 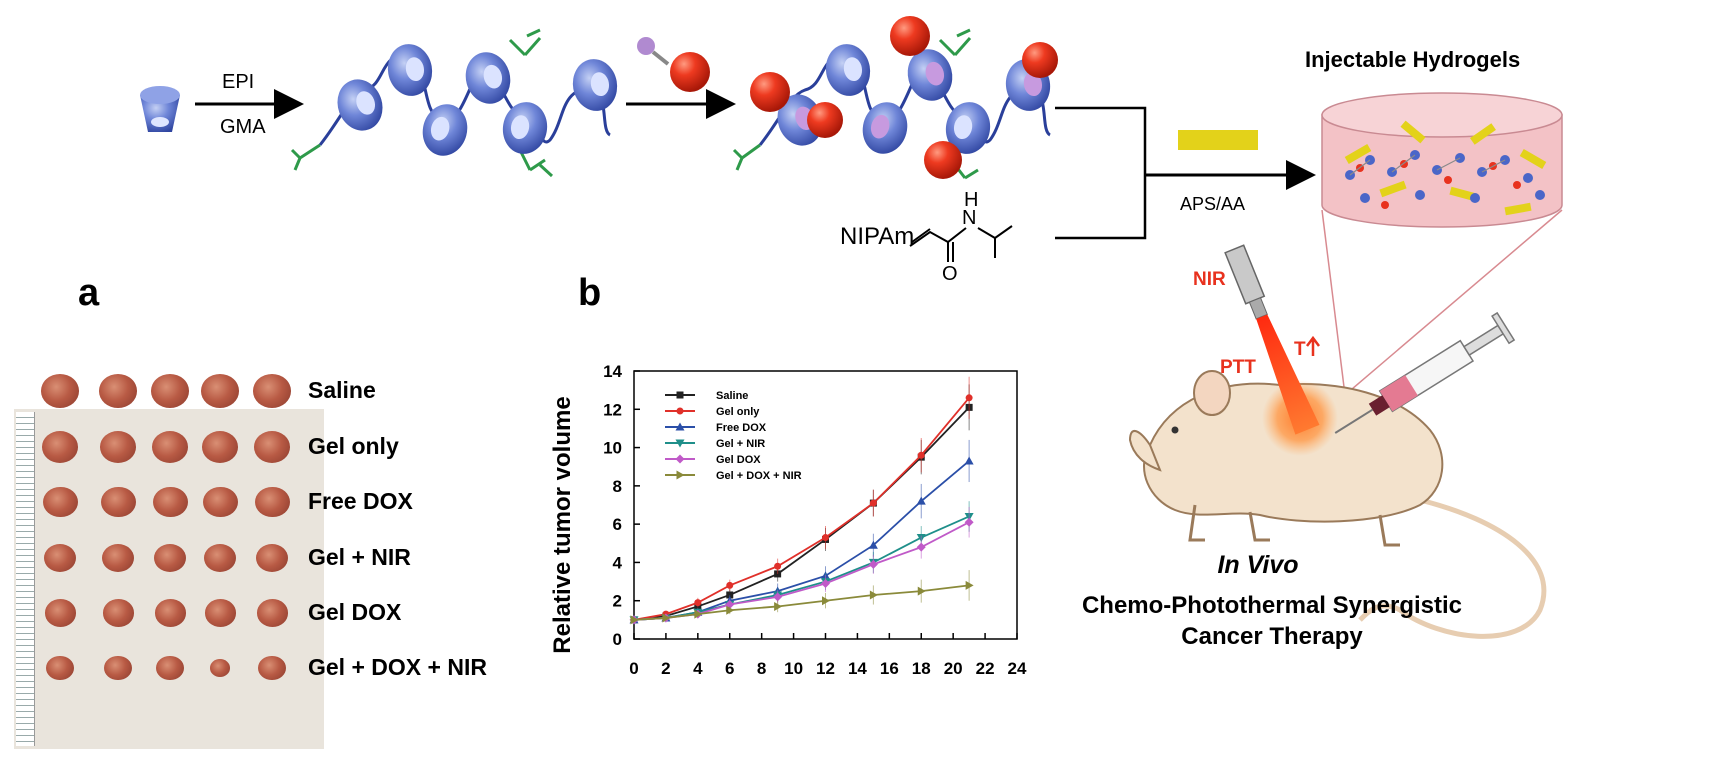 What do you see at coordinates (617, 601) in the screenshot?
I see `y-tick-label: 2` at bounding box center [617, 601].